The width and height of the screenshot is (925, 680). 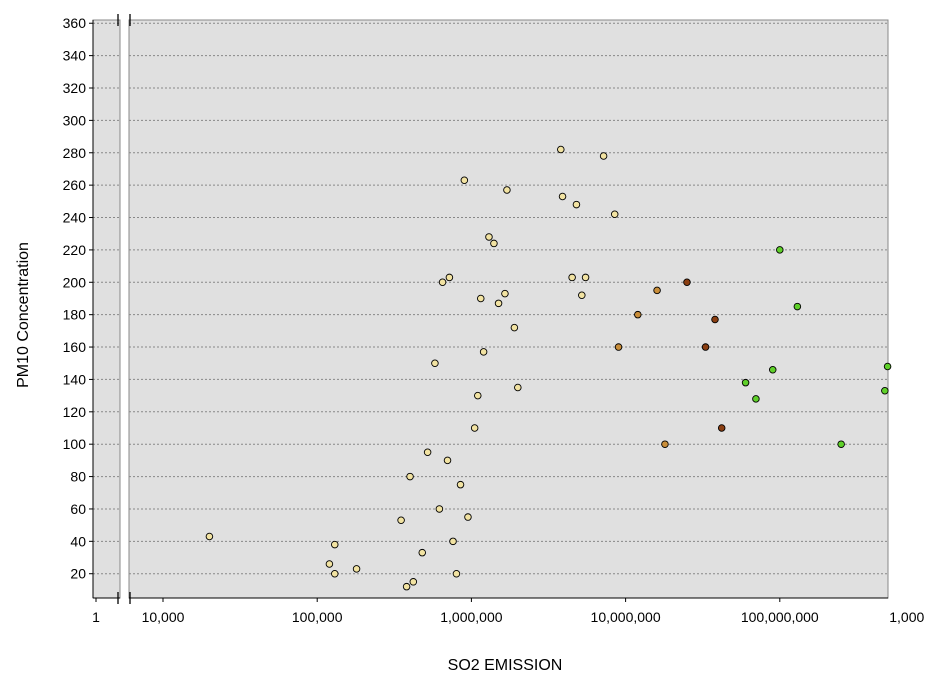 I want to click on y-tick-label: 200, so click(x=75, y=282).